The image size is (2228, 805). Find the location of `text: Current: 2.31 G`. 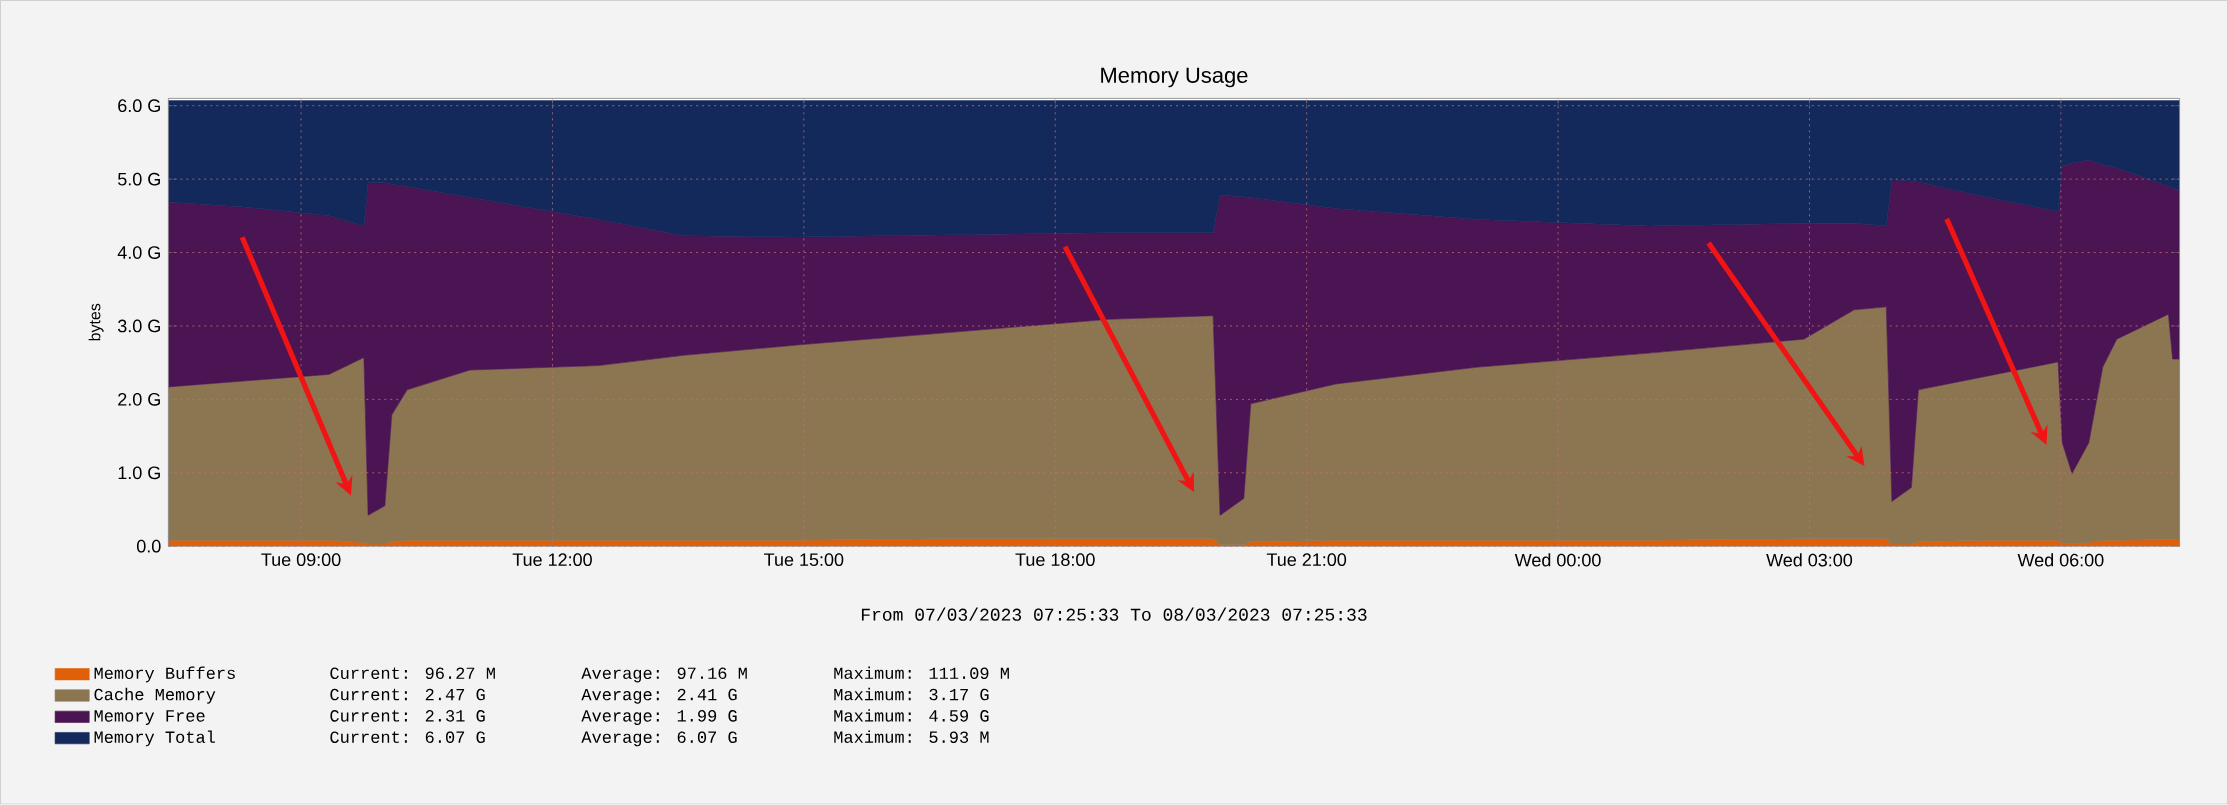

text: Current: 2.31 G is located at coordinates (407, 716).